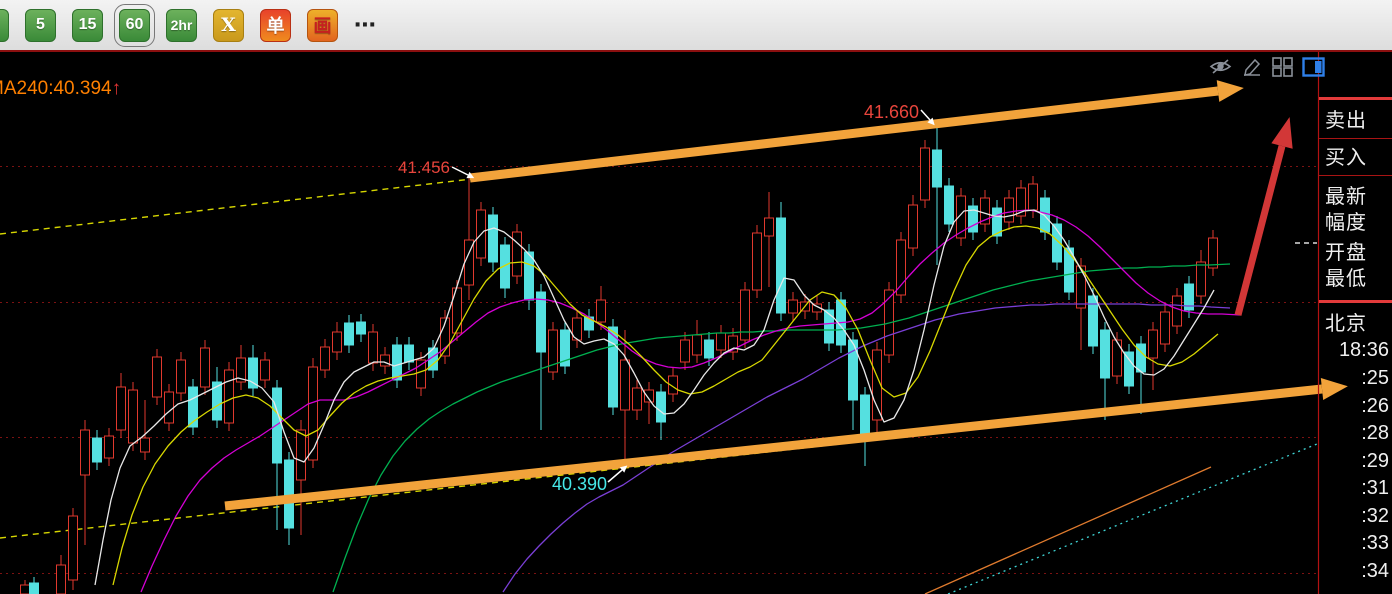 The height and width of the screenshot is (594, 1392). Describe the element at coordinates (366, 24) in the screenshot. I see `more-button: ⋯` at that location.